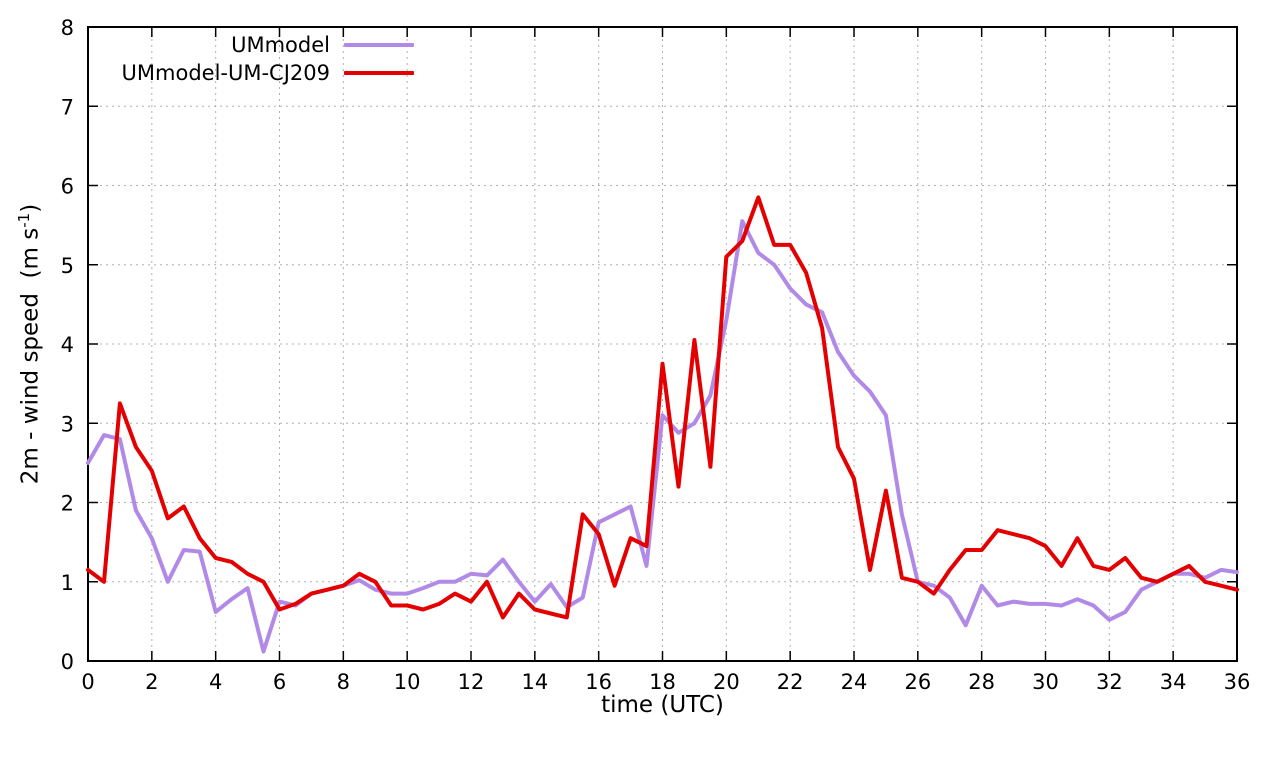 Image resolution: width=1280 pixels, height=760 pixels. What do you see at coordinates (67, 662) in the screenshot?
I see `y-tick-label: 0` at bounding box center [67, 662].